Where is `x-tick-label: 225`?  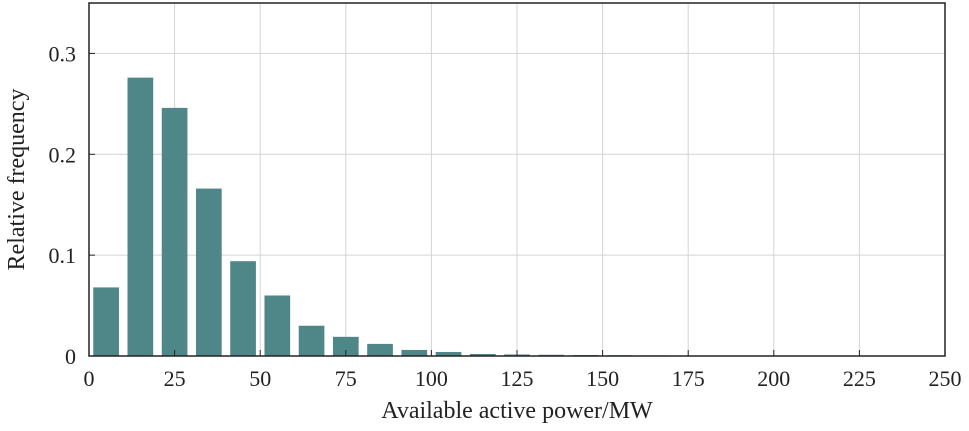 x-tick-label: 225 is located at coordinates (859, 378).